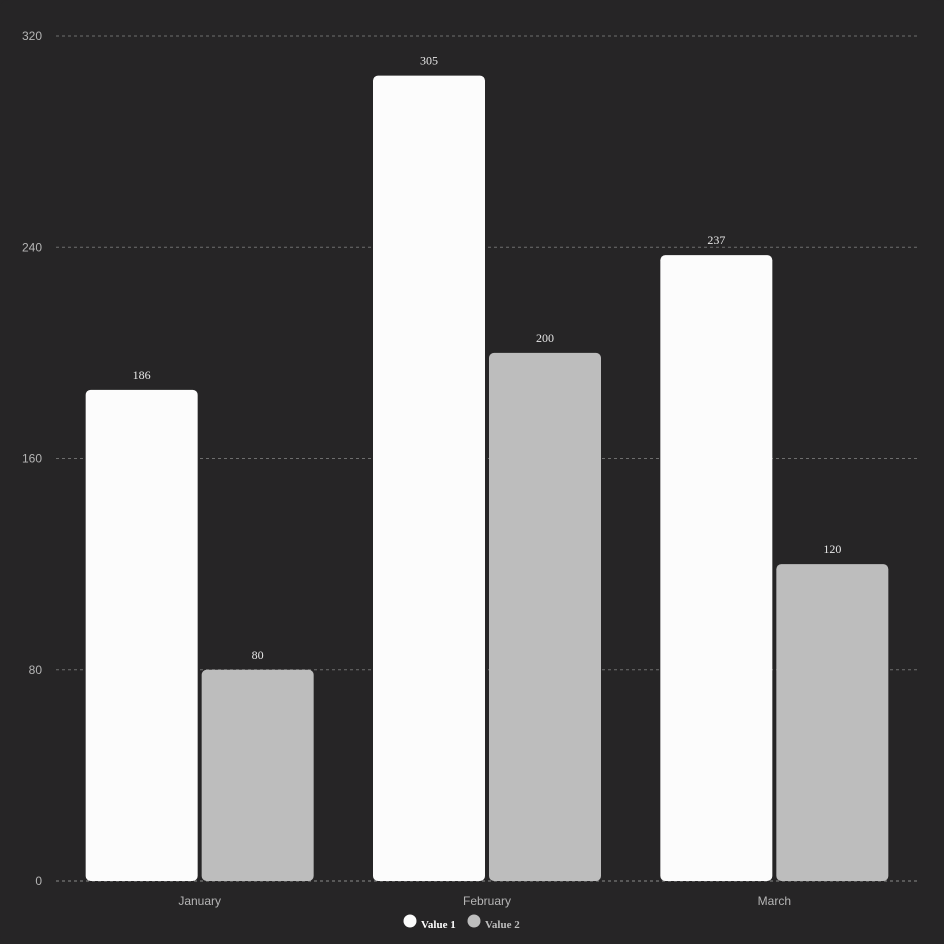  What do you see at coordinates (38, 881) in the screenshot?
I see `y-tick-label: 0` at bounding box center [38, 881].